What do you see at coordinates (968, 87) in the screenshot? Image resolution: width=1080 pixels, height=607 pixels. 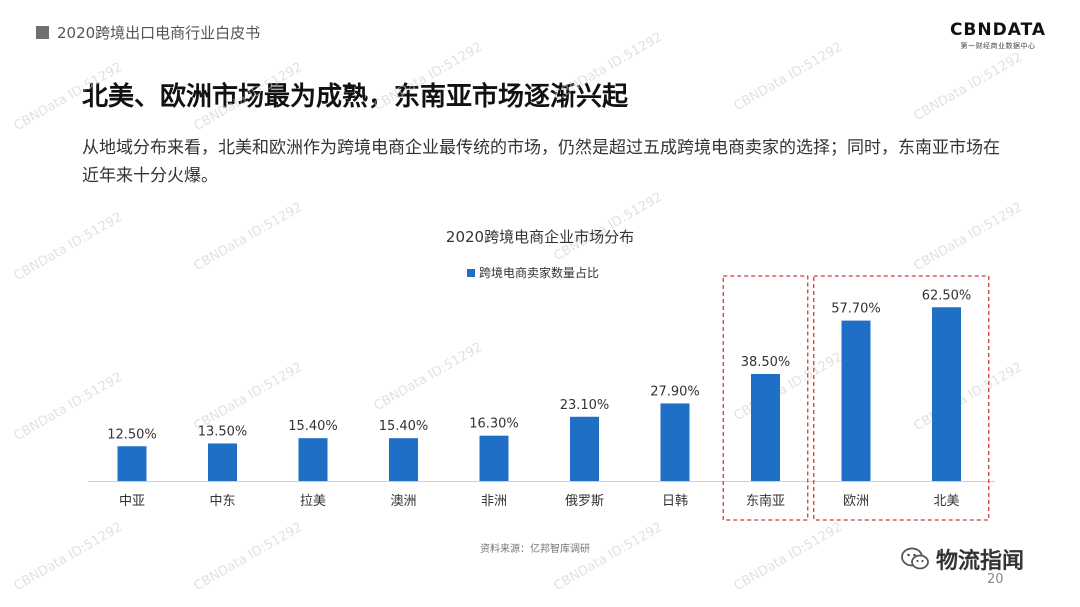 I see `watermark-5: CBNData ID:51292` at bounding box center [968, 87].